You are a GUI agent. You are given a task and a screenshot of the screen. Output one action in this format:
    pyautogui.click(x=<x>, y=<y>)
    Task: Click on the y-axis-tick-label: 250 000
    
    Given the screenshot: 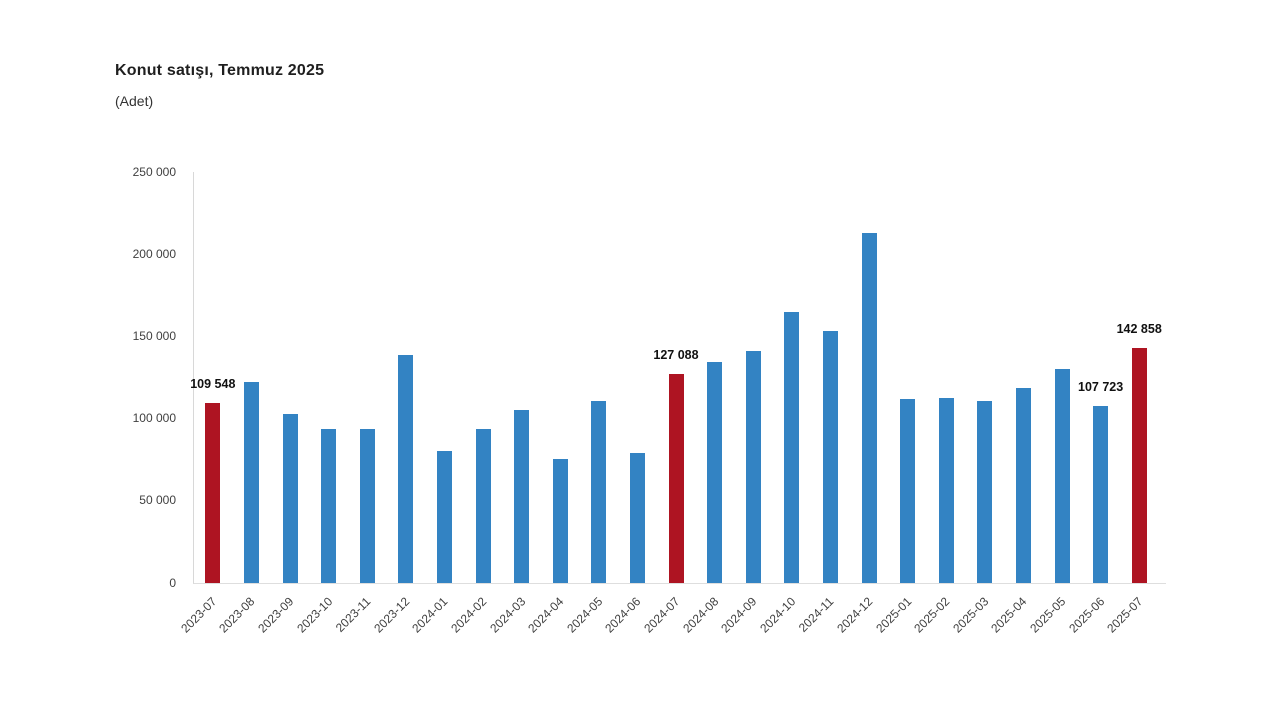 What is the action you would take?
    pyautogui.click(x=154, y=171)
    